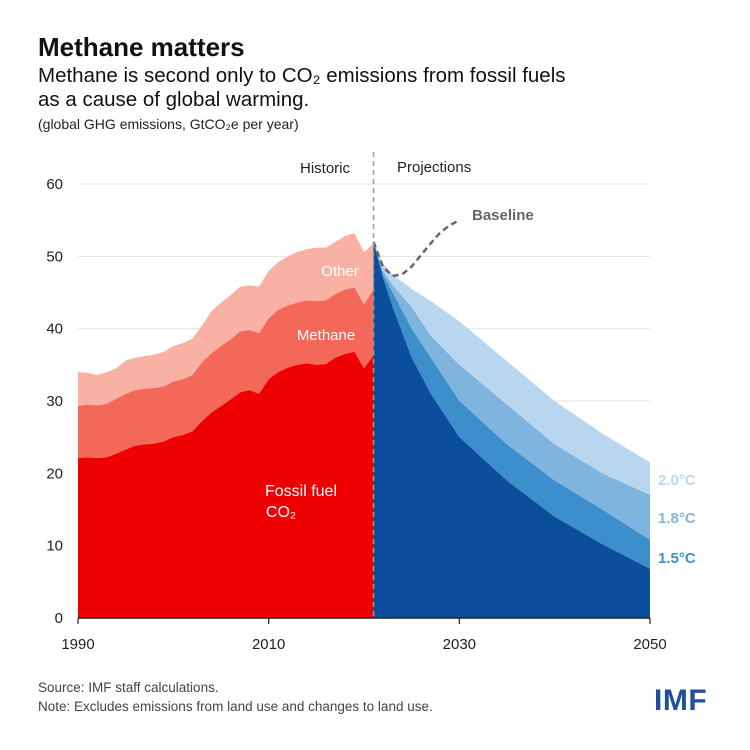 The height and width of the screenshot is (750, 750). I want to click on x-tick-label: 2030, so click(459, 644).